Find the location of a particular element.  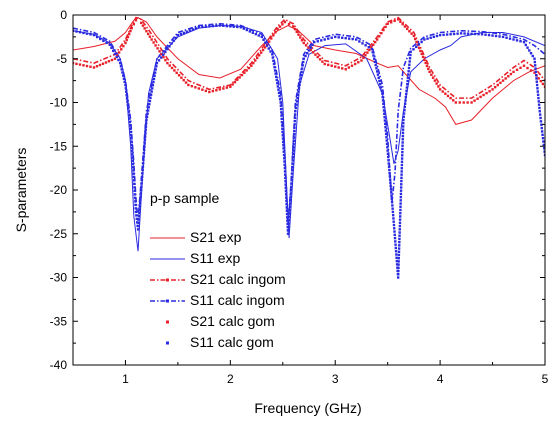

annotation-label: p-p sample is located at coordinates (184, 198).